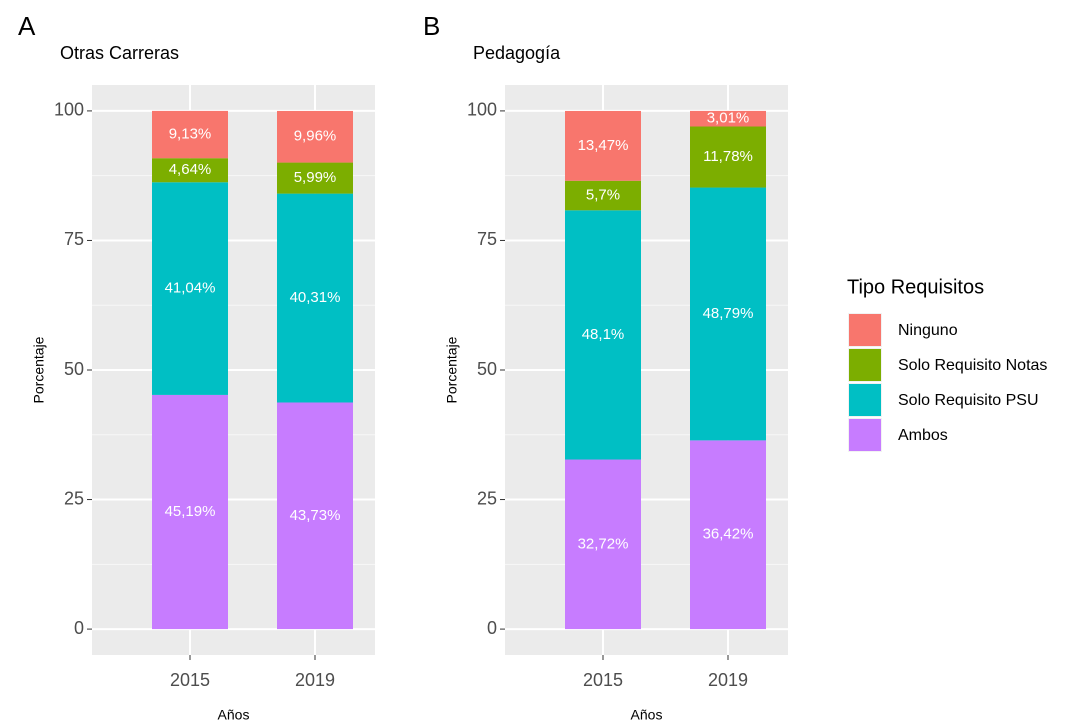 The height and width of the screenshot is (723, 1091). I want to click on chart-title: Pedagogía, so click(517, 53).